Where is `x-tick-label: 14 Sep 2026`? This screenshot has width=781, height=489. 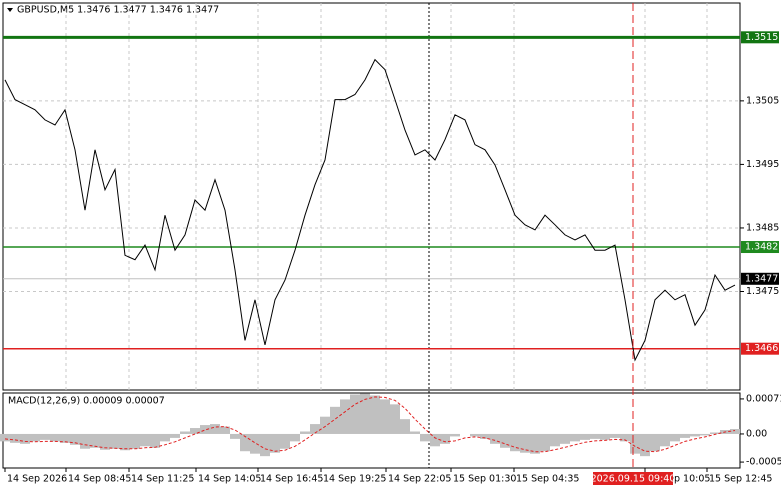 x-tick-label: 14 Sep 2026 is located at coordinates (37, 479).